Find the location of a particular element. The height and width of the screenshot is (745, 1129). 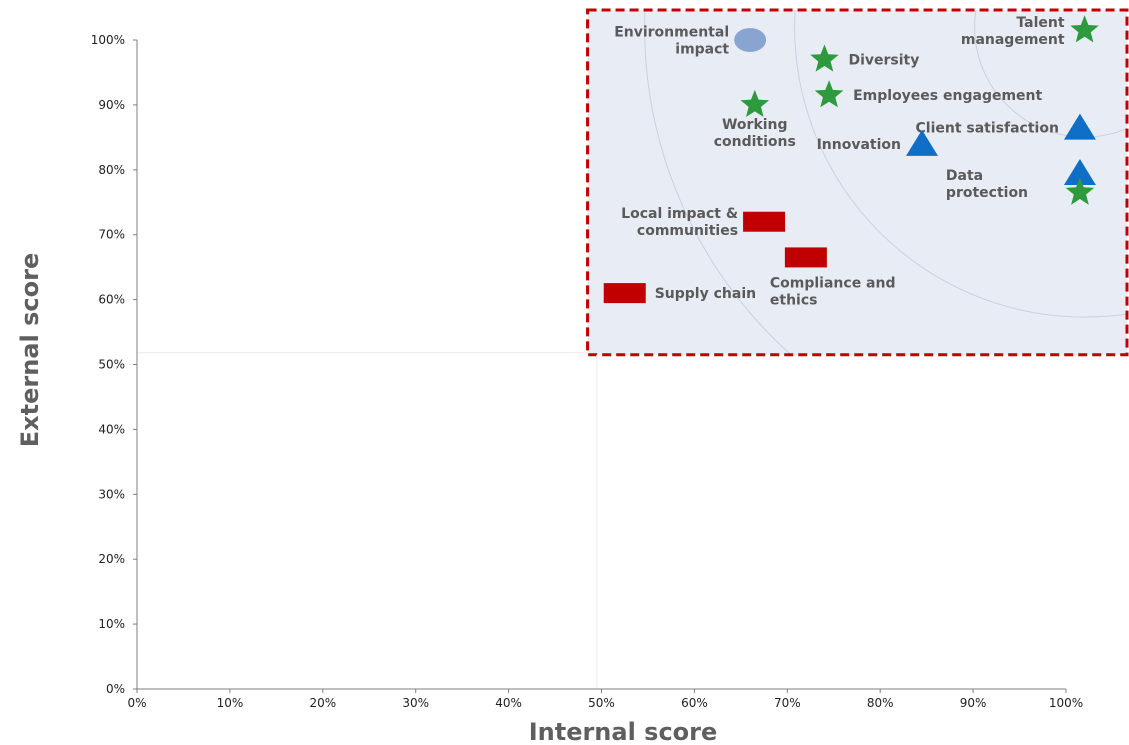

data-point: Innovation is located at coordinates (878, 142).